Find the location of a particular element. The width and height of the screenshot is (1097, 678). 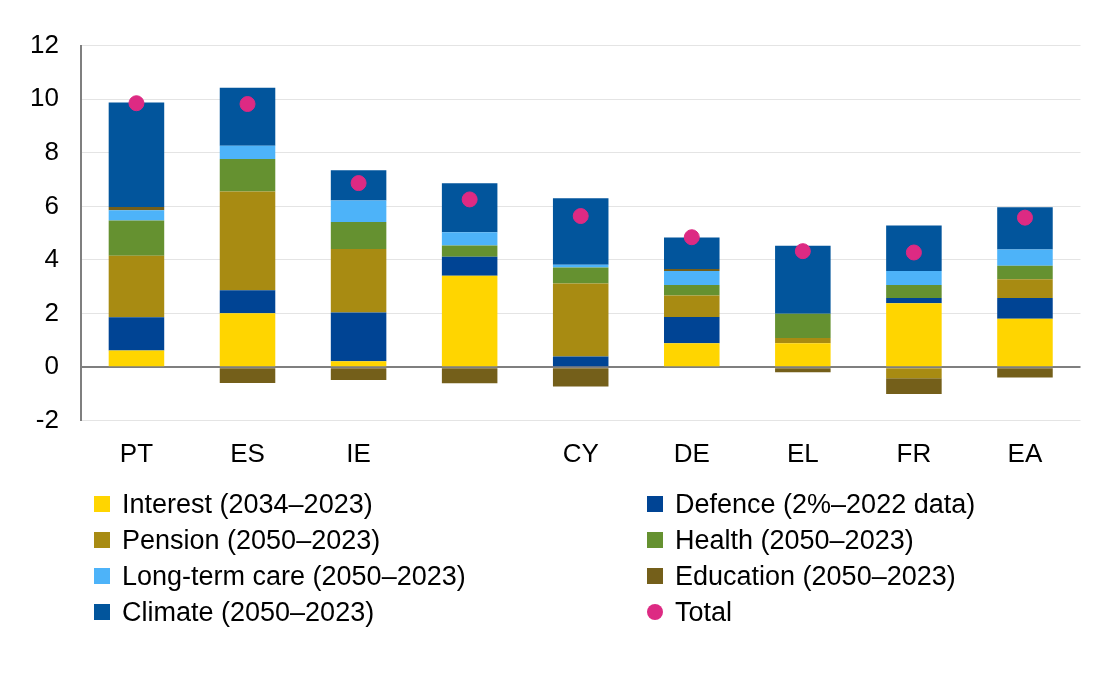

y-tick-label: 2 is located at coordinates (51, 311).